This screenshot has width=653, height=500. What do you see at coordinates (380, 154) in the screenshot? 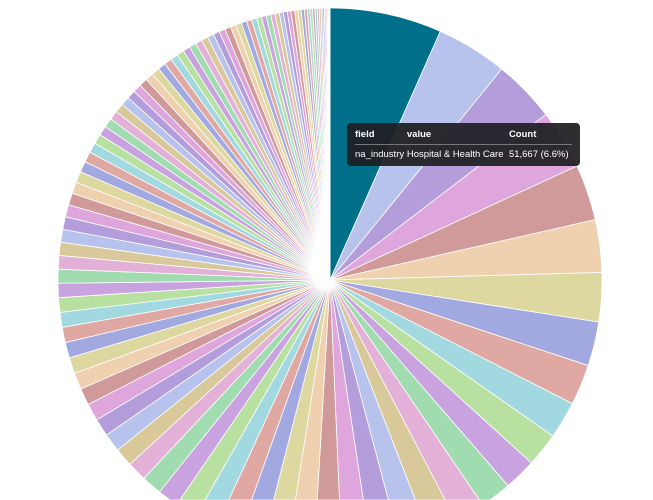
I see `tooltip-field: na_industry` at bounding box center [380, 154].